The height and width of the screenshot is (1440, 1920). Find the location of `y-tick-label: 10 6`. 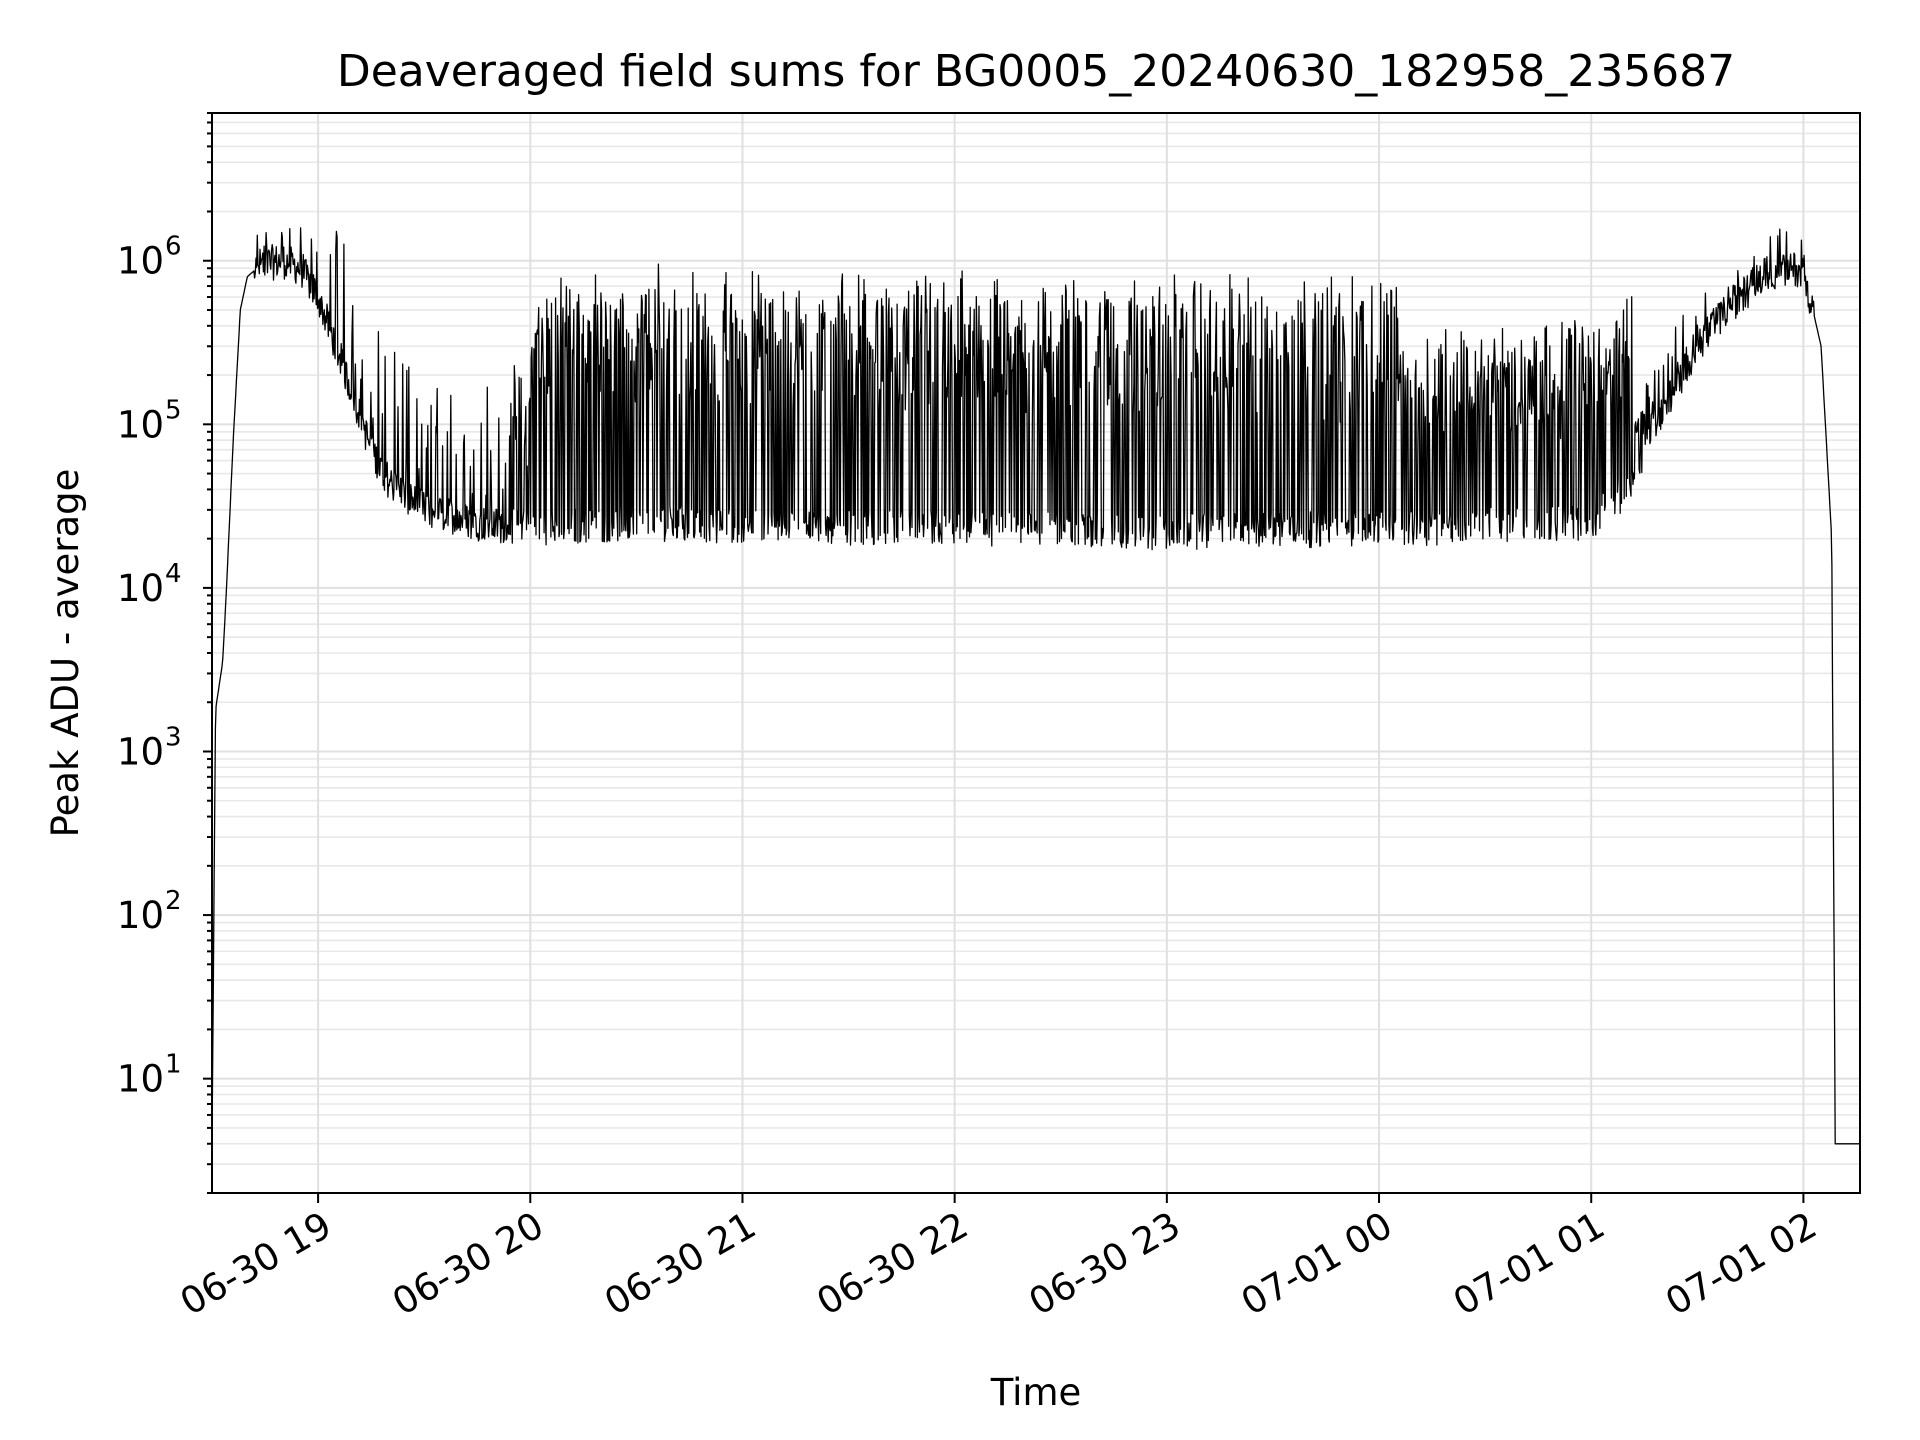

y-tick-label: 10 6 is located at coordinates (149, 257).